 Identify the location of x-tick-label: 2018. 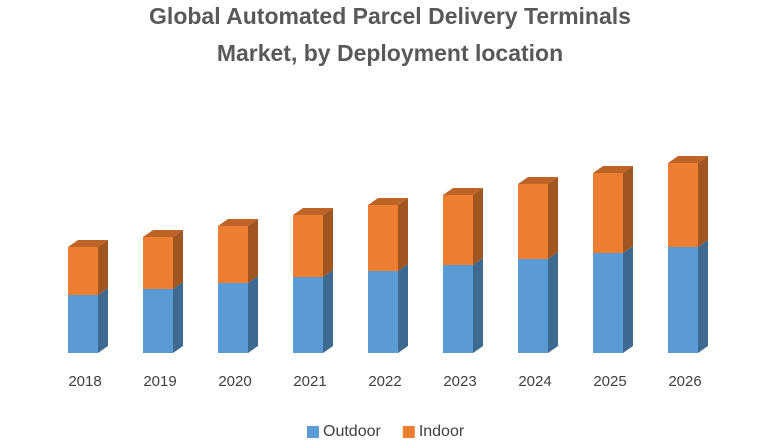
(84, 381).